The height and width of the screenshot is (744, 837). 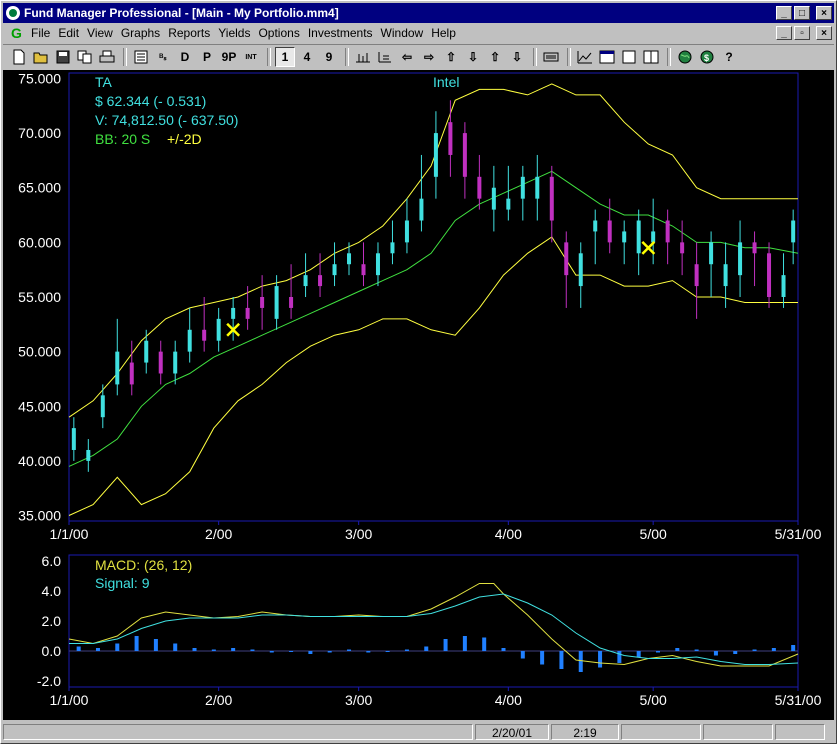 I want to click on globe-icon, so click(x=685, y=57).